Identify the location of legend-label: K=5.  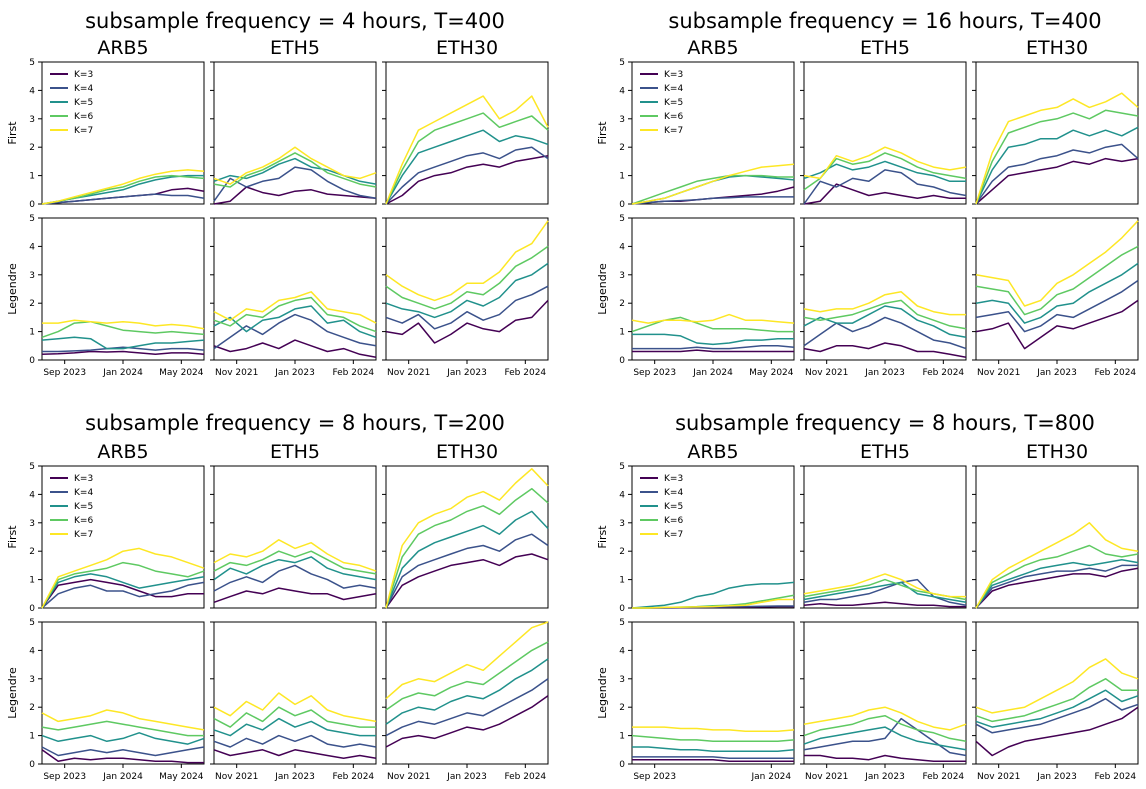
(83, 103).